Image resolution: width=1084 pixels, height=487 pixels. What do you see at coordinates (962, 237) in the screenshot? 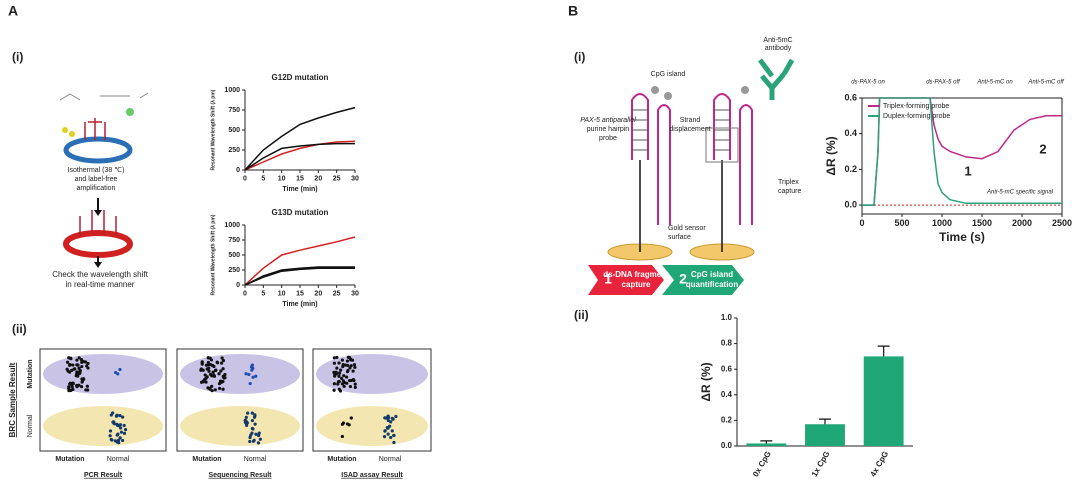
I see `x-axis-label: Time (s)` at bounding box center [962, 237].